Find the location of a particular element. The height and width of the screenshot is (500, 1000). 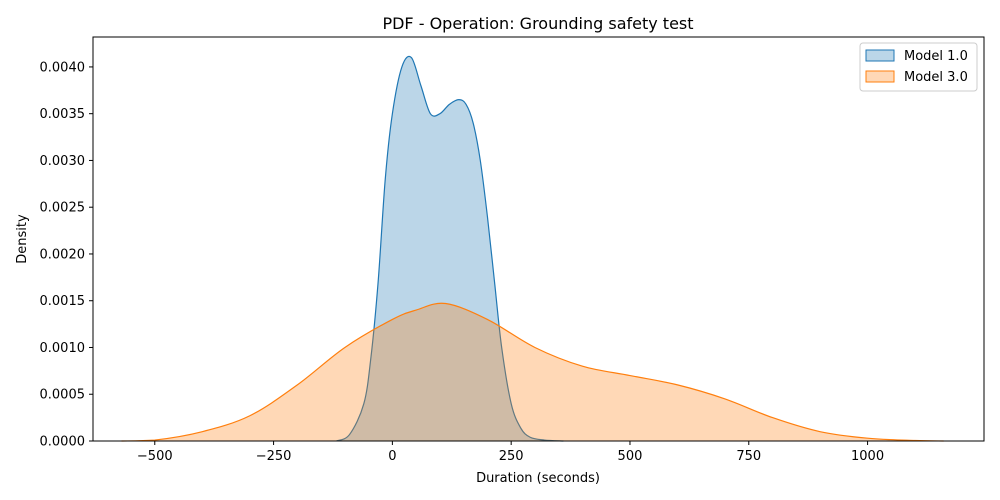

y-tick-label: 0.0020 is located at coordinates (63, 254).